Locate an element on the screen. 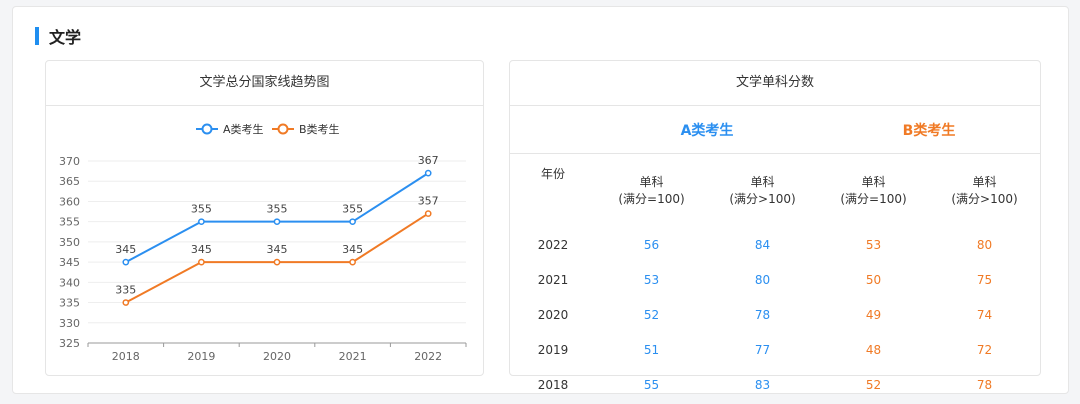 This screenshot has width=1080, height=404. series-line-b is located at coordinates (277, 258).